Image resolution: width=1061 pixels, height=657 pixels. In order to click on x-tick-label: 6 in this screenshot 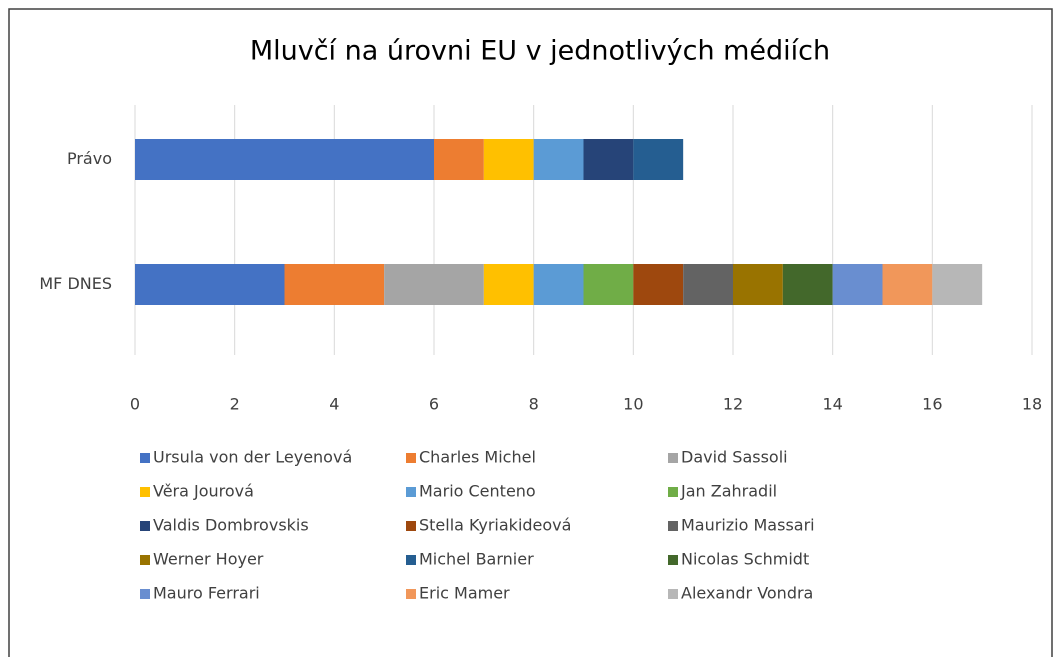, I will do `click(434, 404)`.